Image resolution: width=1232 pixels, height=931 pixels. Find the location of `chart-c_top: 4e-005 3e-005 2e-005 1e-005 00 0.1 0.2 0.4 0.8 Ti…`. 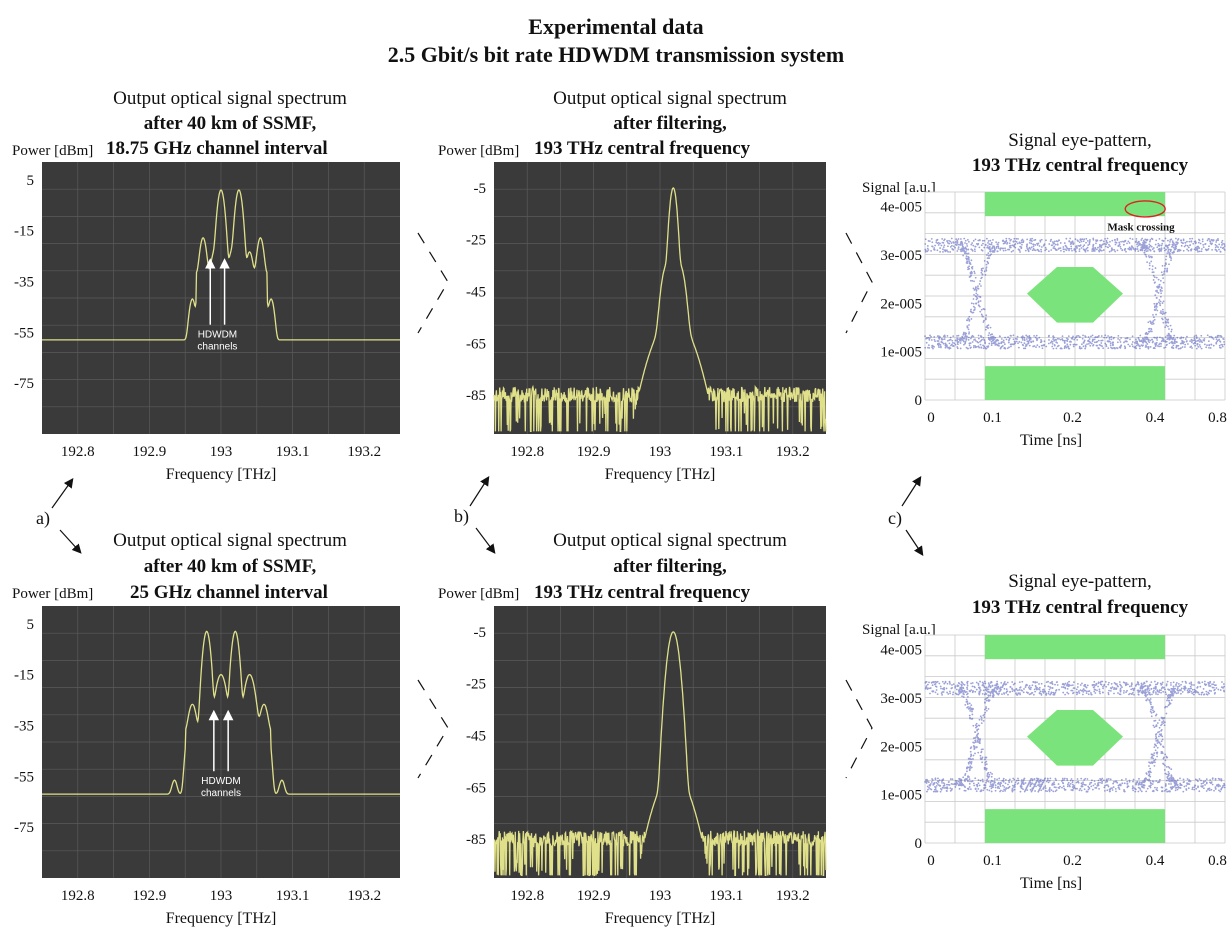

chart-c_top: 4e-005 3e-005 2e-005 1e-005 00 0.1 0.2 0.4 0.8 Ti… is located at coordinates (1053, 320).